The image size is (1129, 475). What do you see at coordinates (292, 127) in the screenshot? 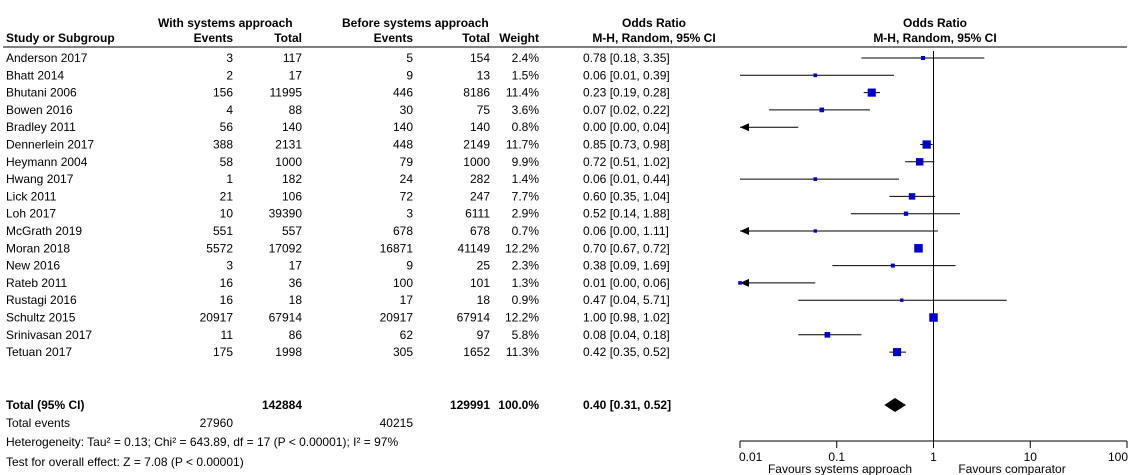
I see `total-with: 140` at bounding box center [292, 127].